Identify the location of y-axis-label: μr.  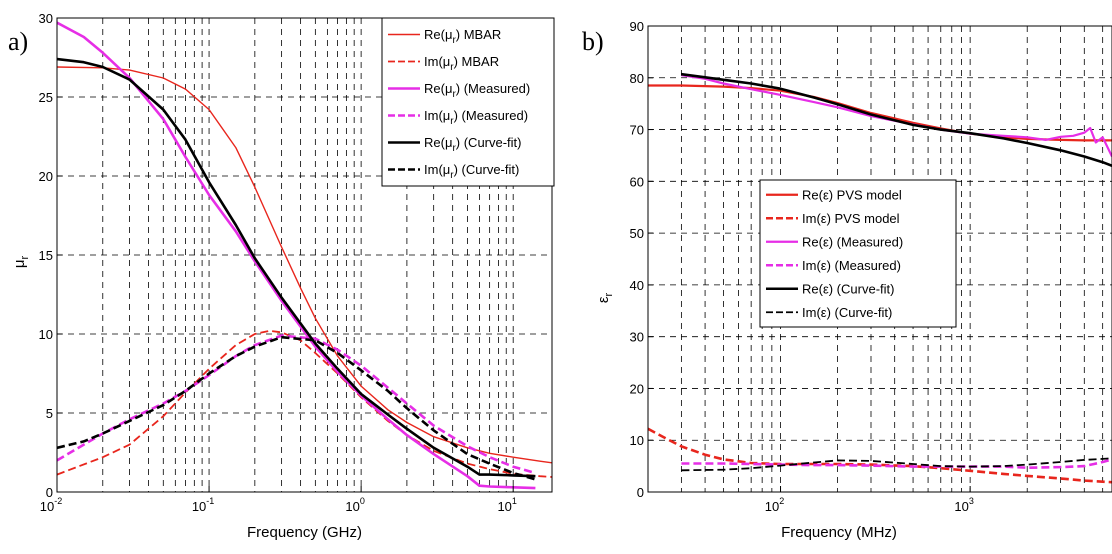
(21, 262).